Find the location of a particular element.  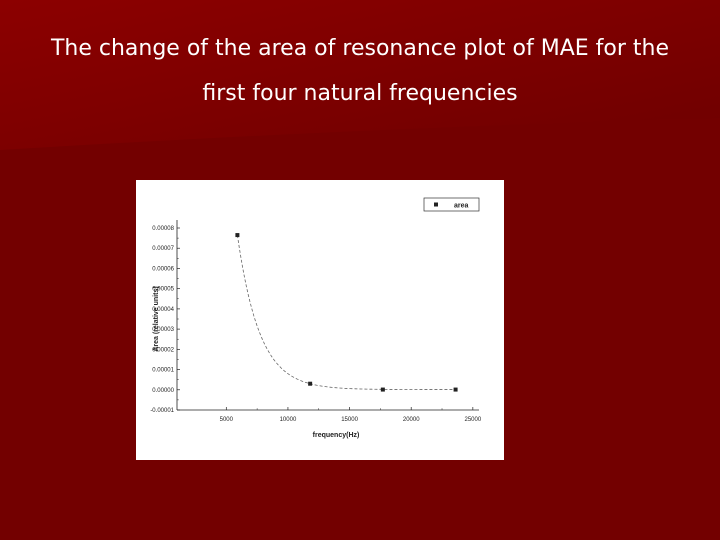

x-tick-label: 20000 is located at coordinates (411, 420).